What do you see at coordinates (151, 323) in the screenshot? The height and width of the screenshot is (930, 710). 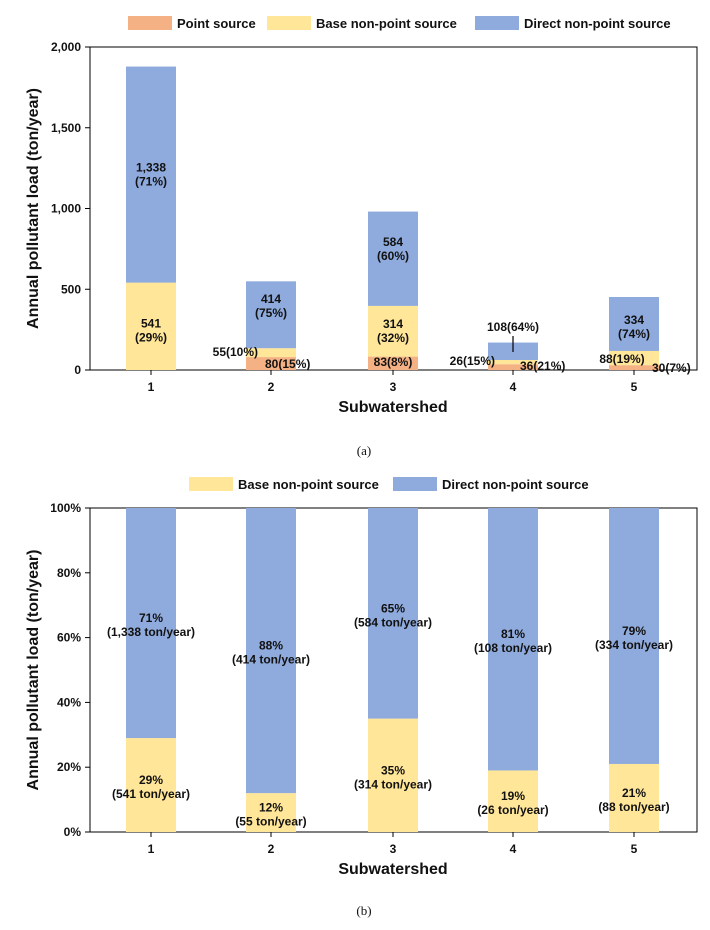 I see `data-label-base: 541` at bounding box center [151, 323].